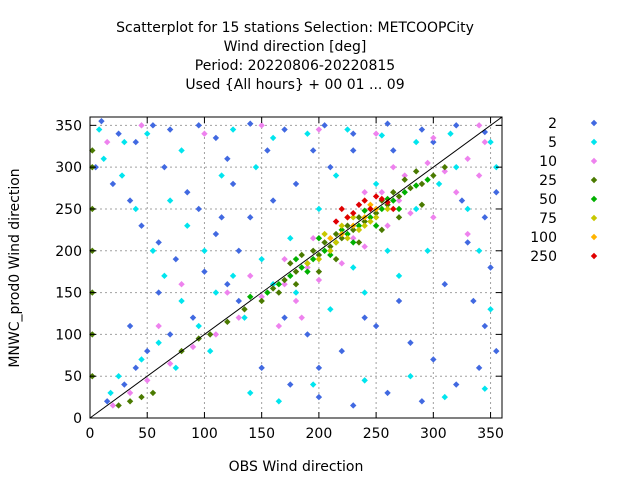  Describe the element at coordinates (296, 467) in the screenshot. I see `x-axis-label: OBS Wind direction` at that location.